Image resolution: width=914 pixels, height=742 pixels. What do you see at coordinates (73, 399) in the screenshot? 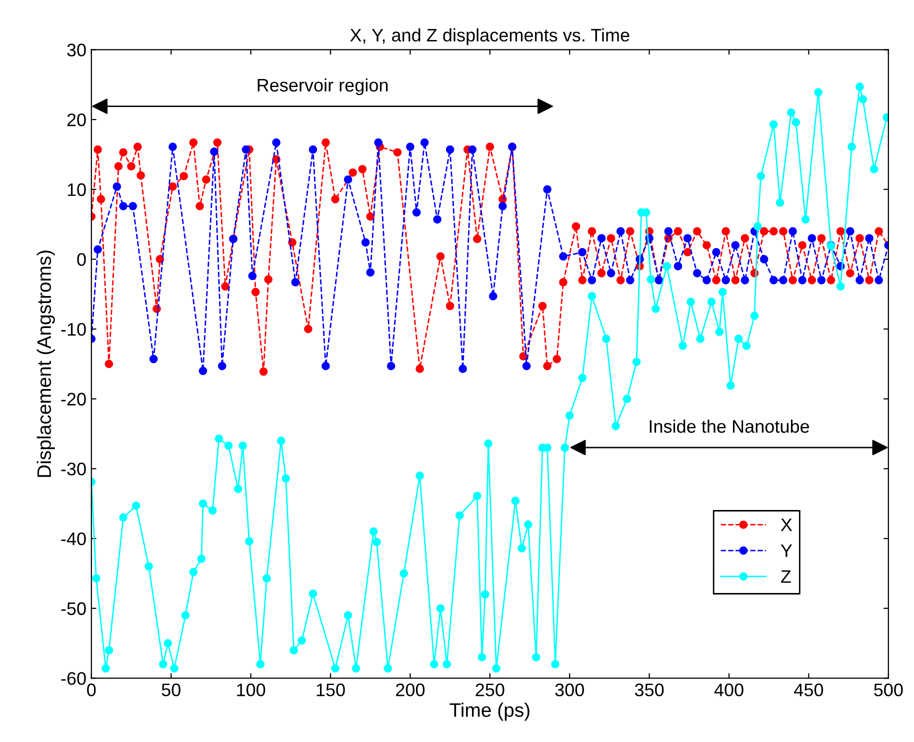
I see `y-tick-label: -20` at bounding box center [73, 399].